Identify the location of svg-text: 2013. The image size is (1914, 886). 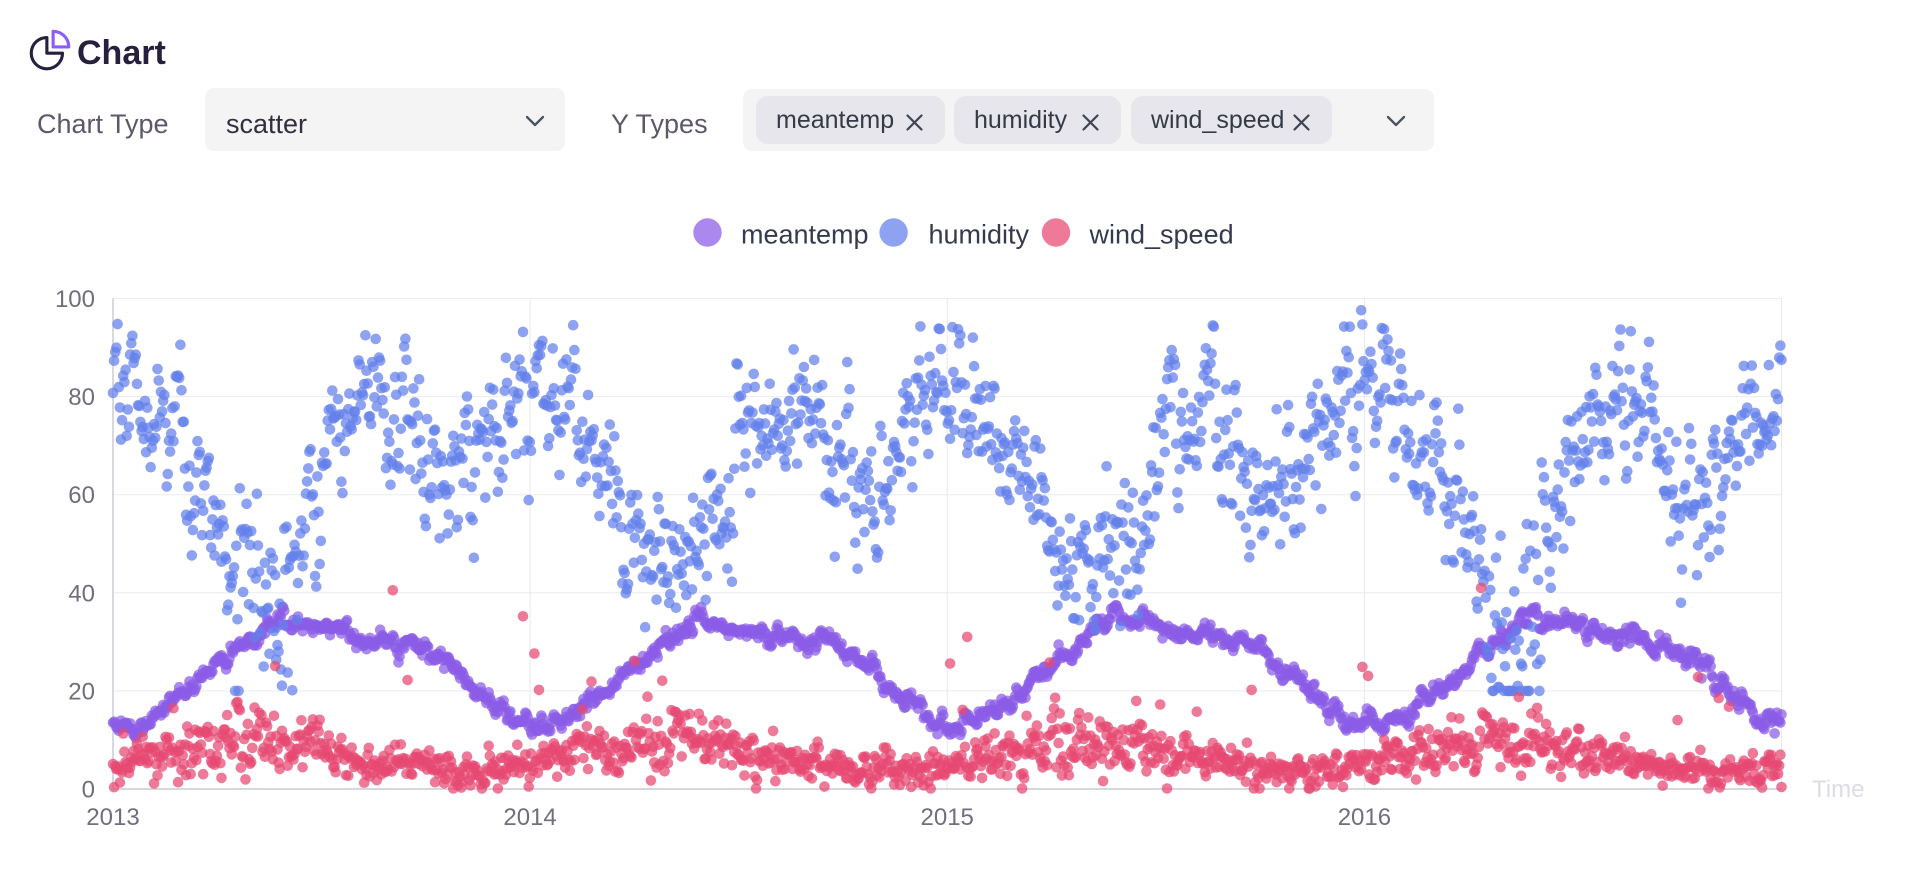
(112, 817).